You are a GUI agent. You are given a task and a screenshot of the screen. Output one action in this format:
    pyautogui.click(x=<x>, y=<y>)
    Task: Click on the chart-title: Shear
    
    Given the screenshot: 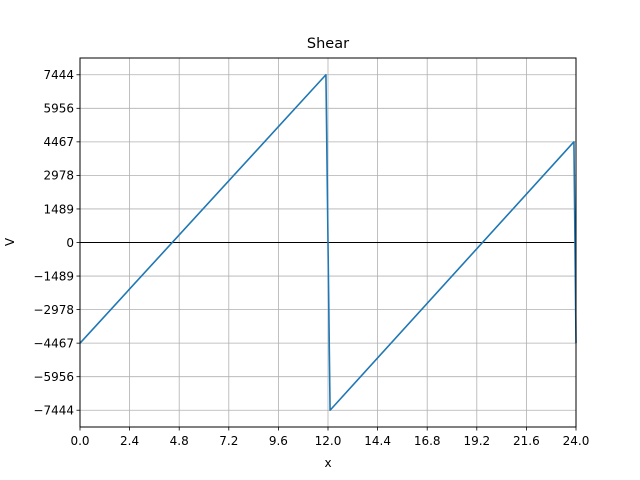 What is the action you would take?
    pyautogui.click(x=328, y=44)
    